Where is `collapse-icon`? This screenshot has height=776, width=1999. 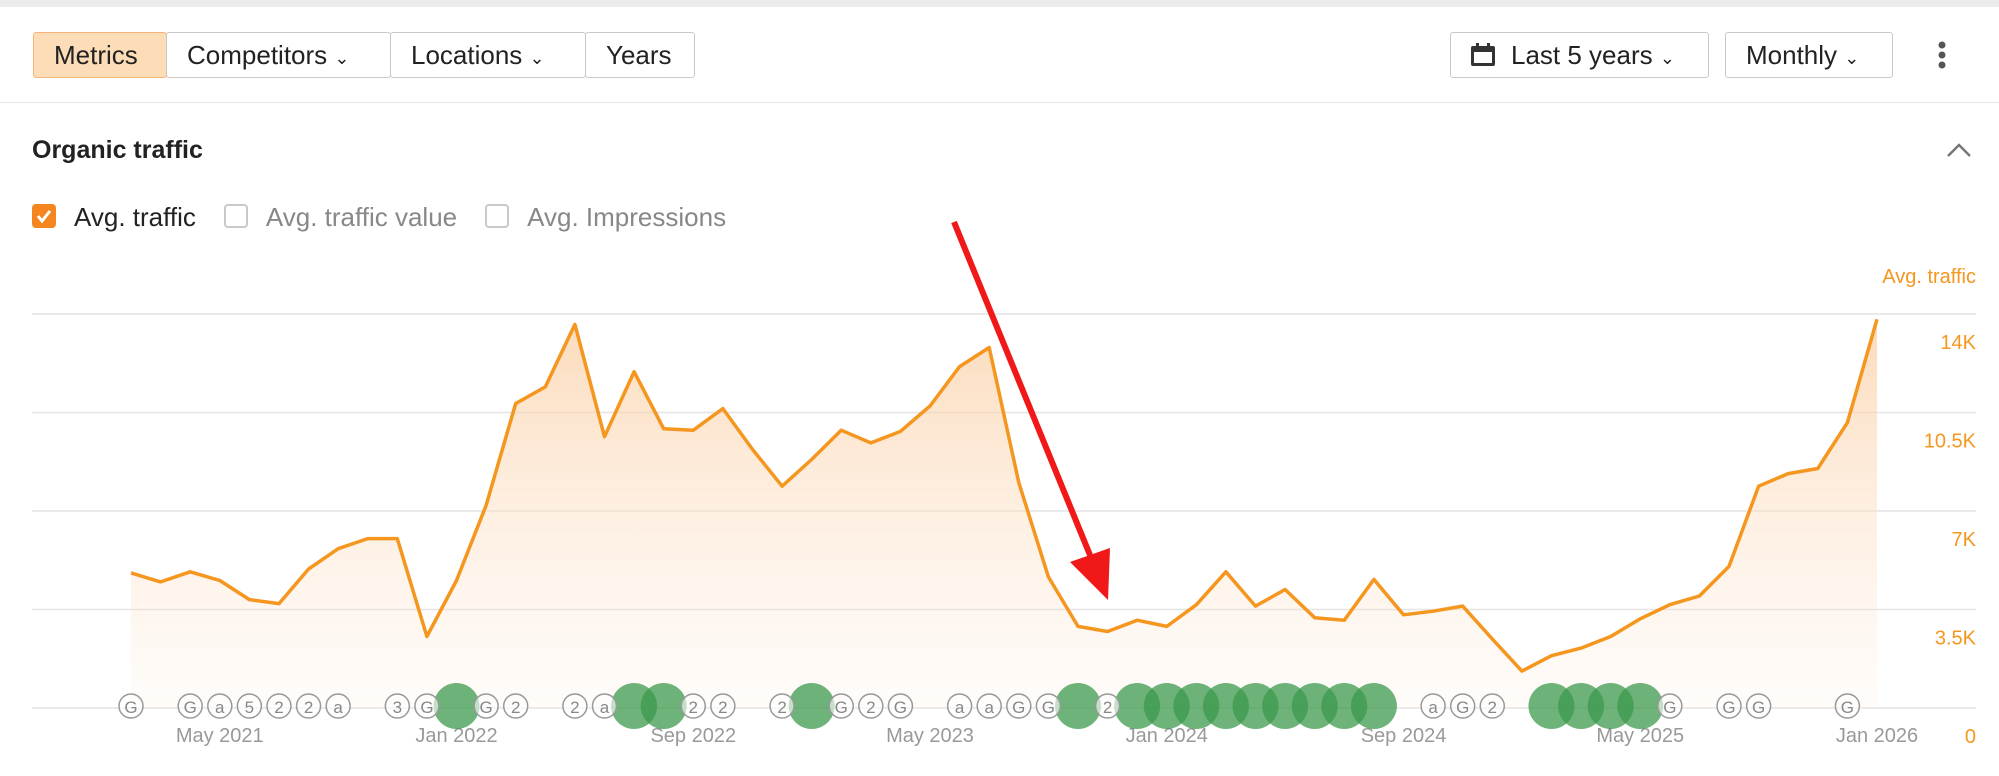 collapse-icon is located at coordinates (1959, 150).